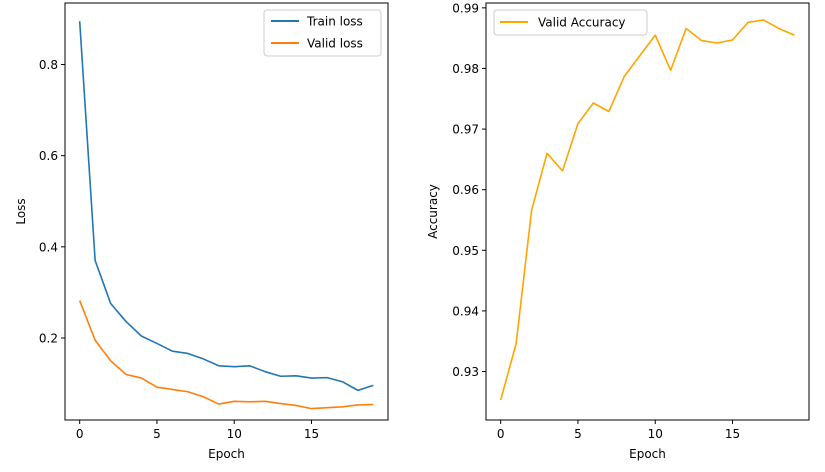 The width and height of the screenshot is (825, 472). I want to click on accuracy-x-tick-label: 15, so click(732, 434).